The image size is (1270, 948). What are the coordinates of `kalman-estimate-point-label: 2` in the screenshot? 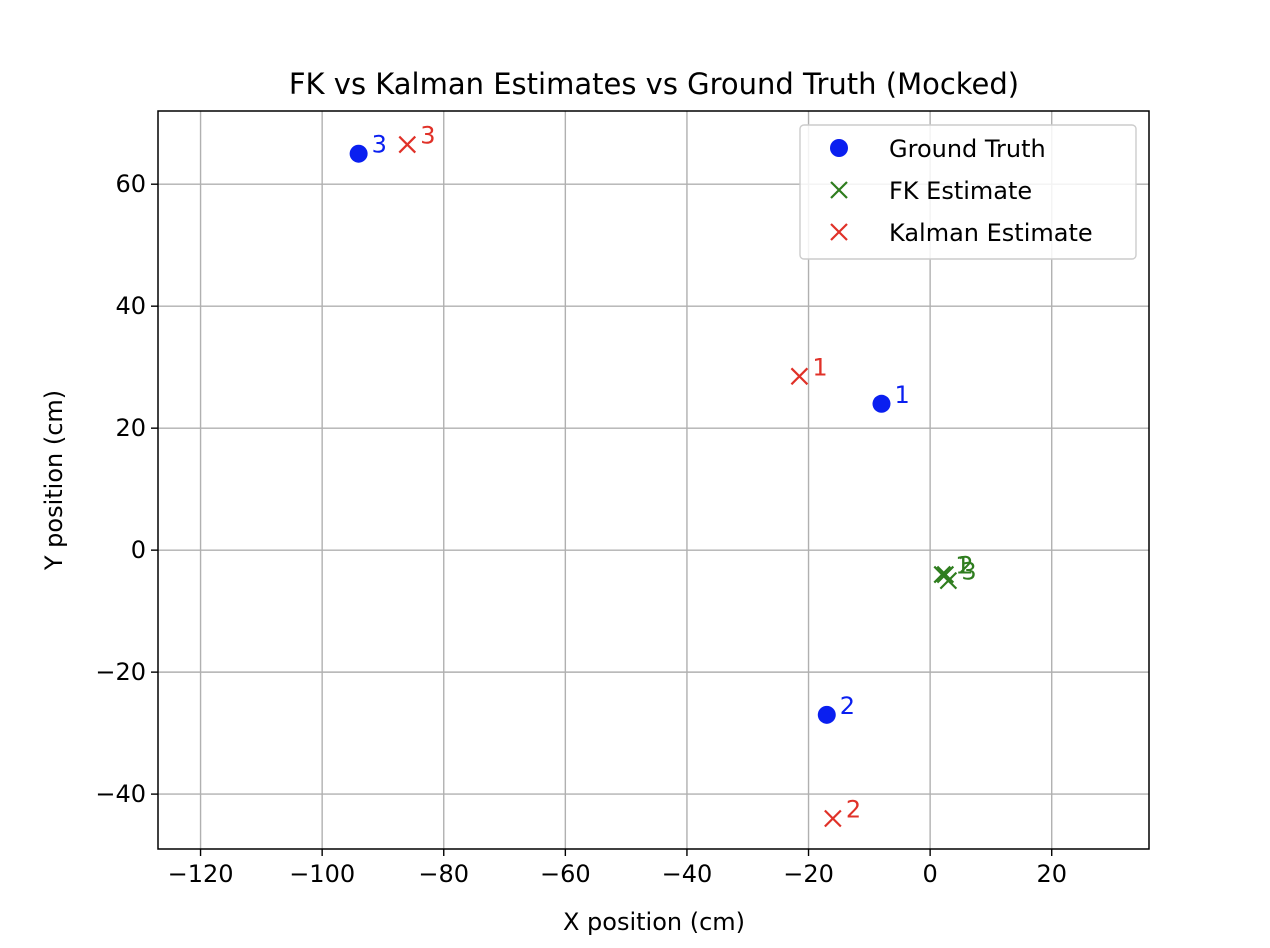 It's located at (853, 810).